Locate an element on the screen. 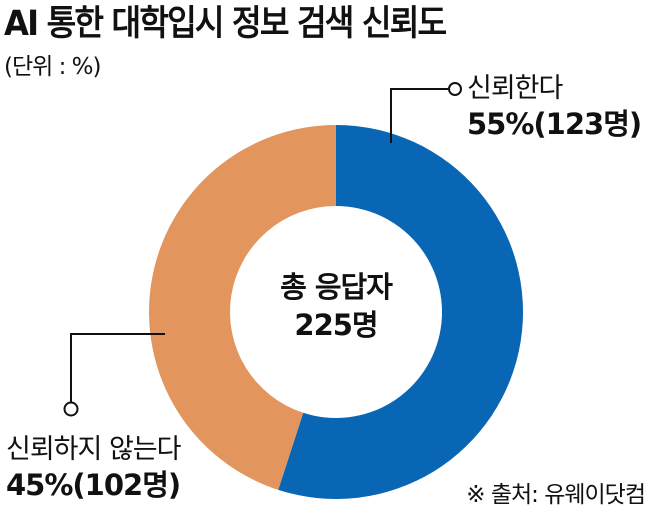  label-distrust: 신뢰하지 않는다 45%(102명) is located at coordinates (93, 468).